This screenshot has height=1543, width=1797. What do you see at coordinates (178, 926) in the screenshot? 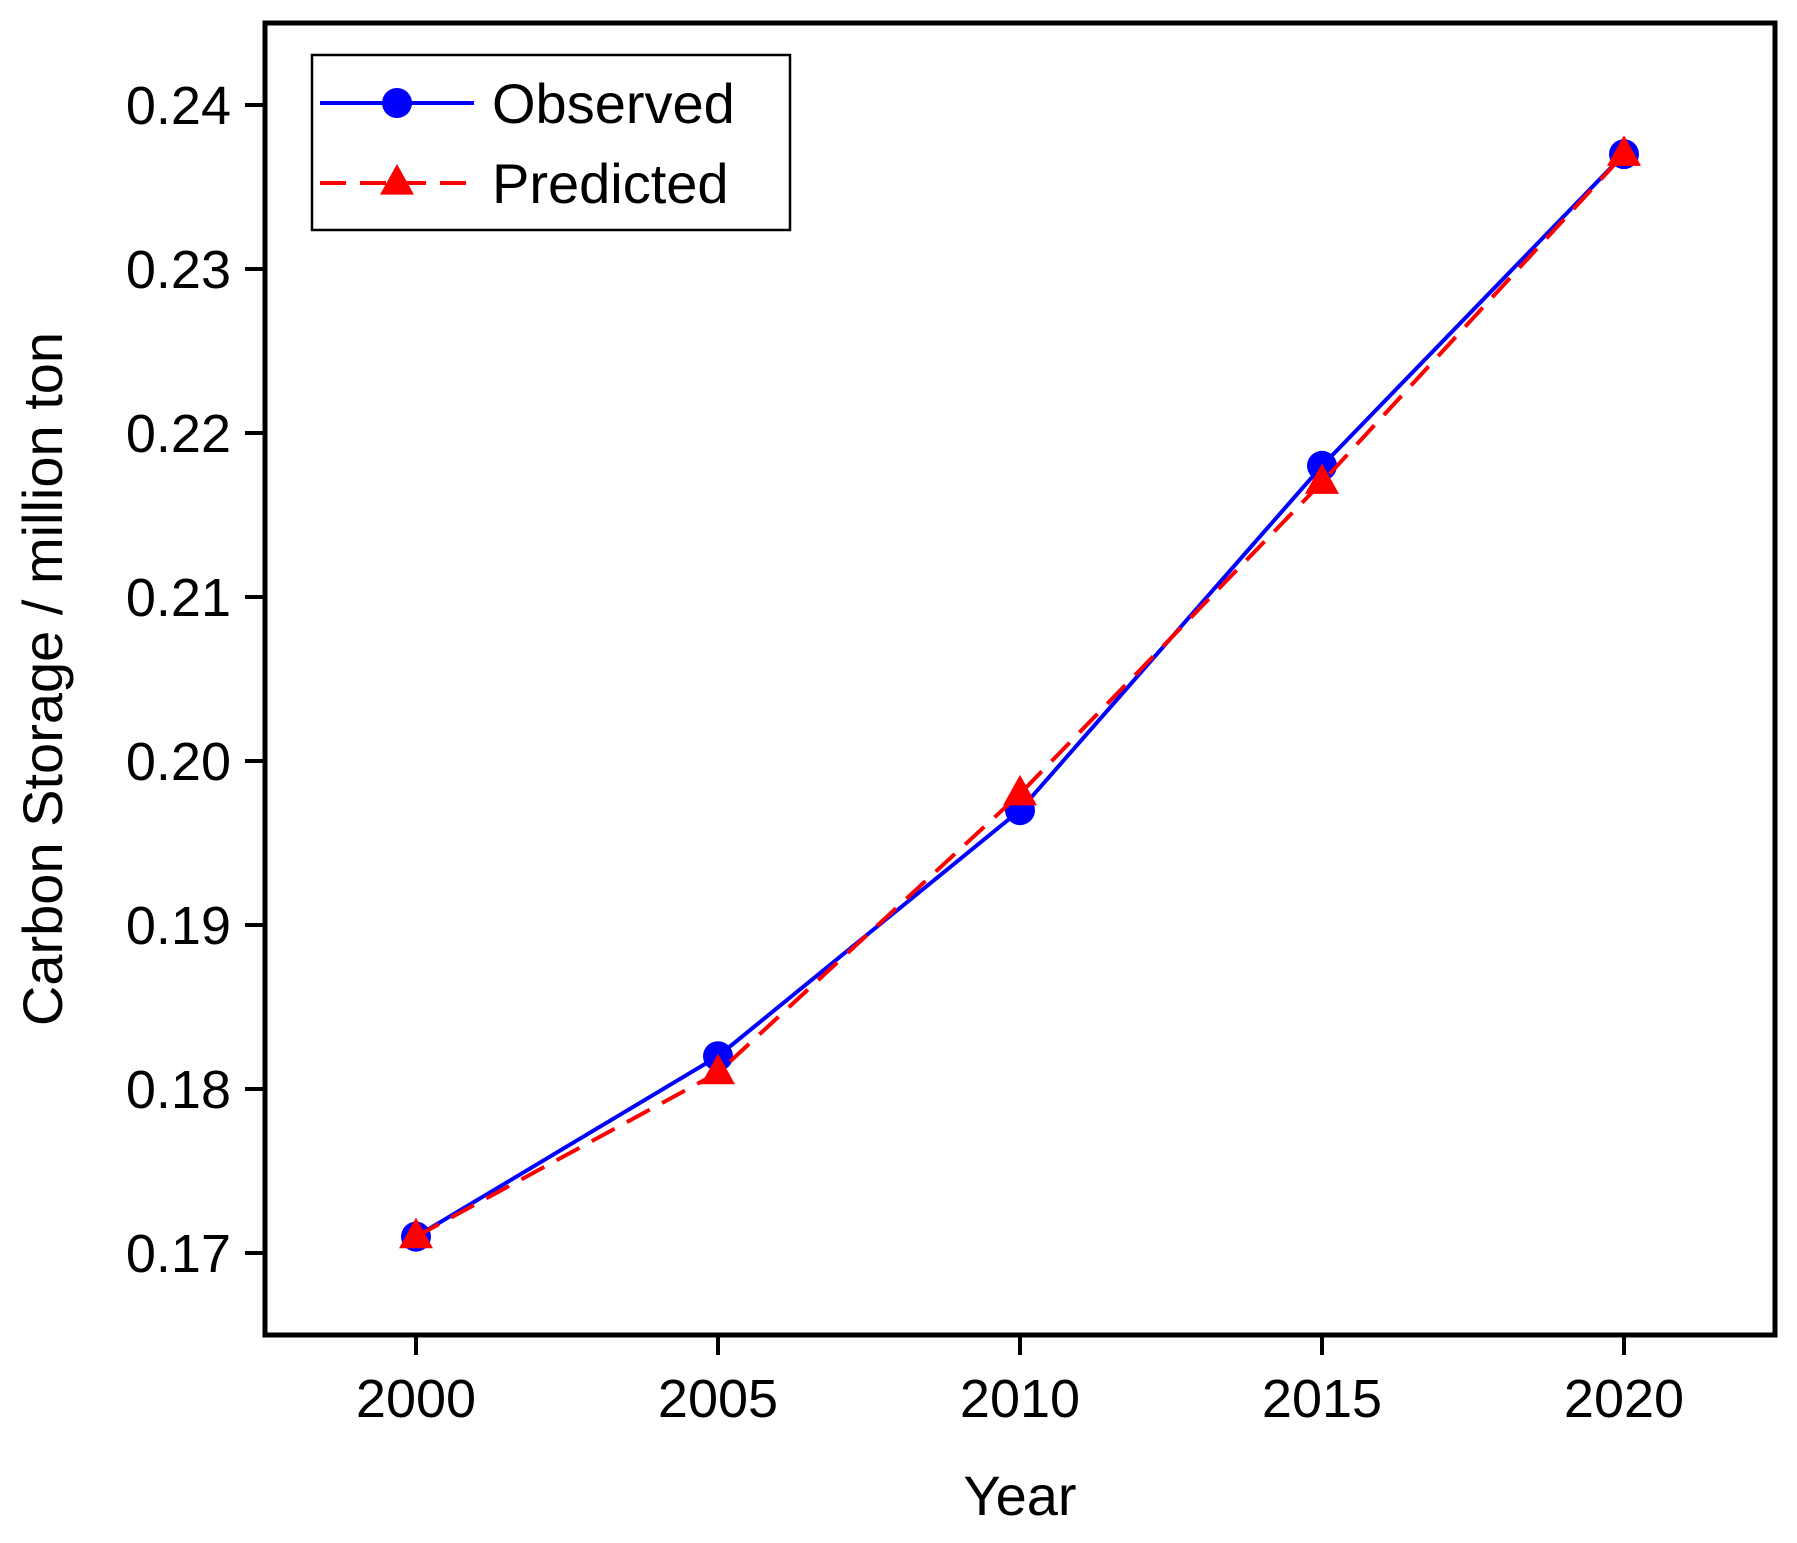
I see `y-tick-label: 0.19` at bounding box center [178, 926].